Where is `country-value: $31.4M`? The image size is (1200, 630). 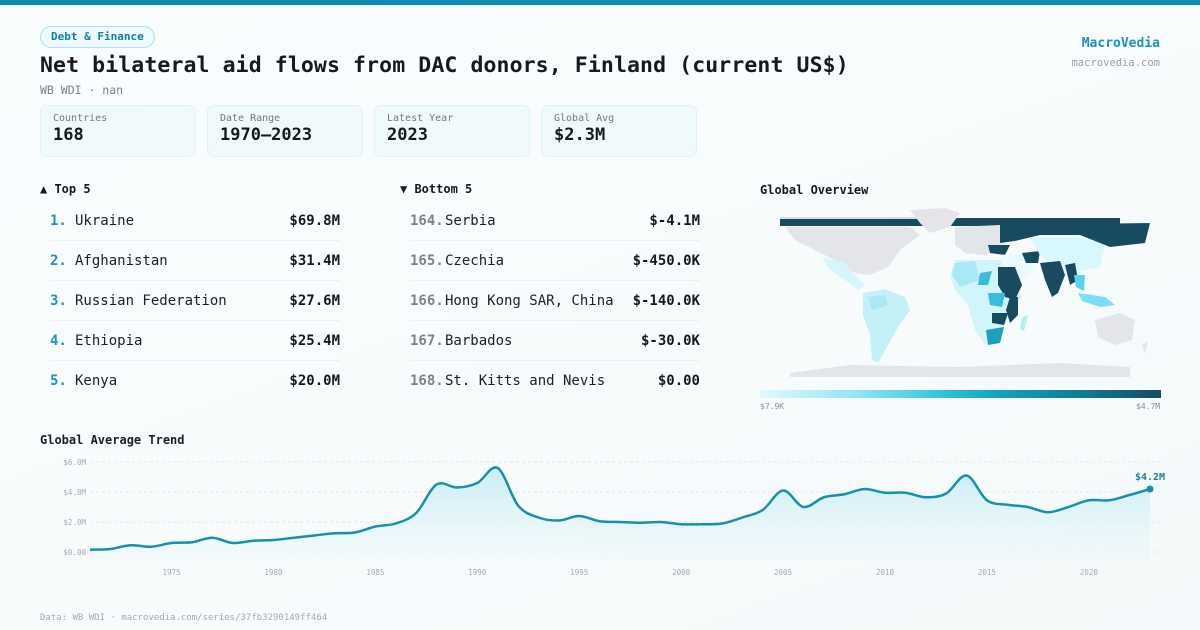
country-value: $31.4M is located at coordinates (314, 260).